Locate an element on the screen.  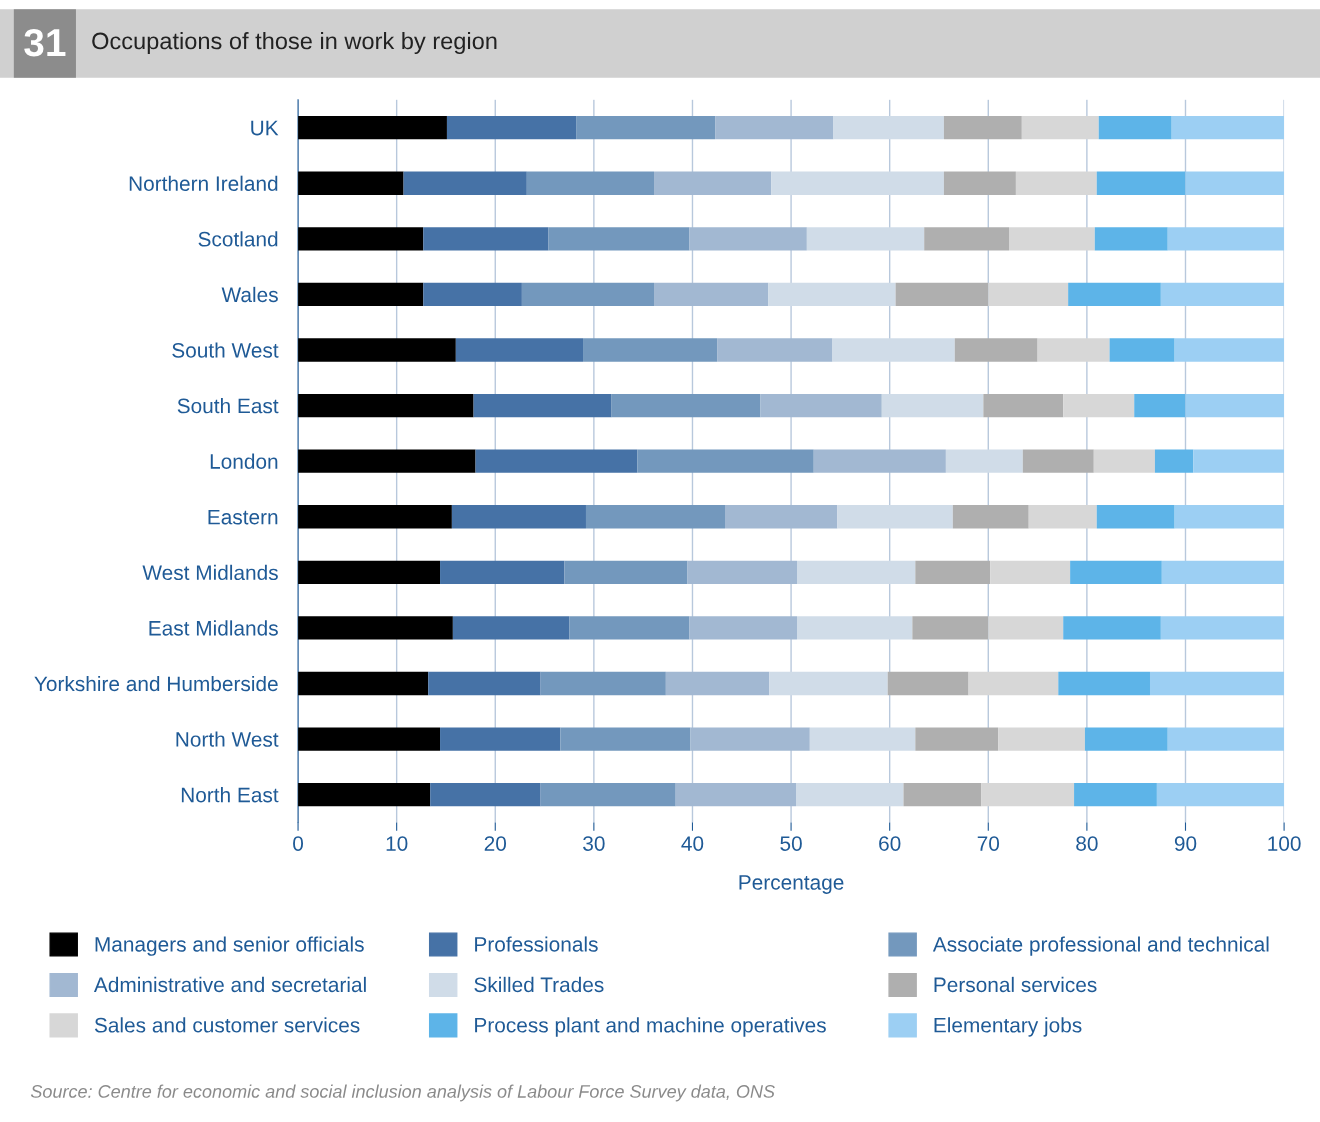
x-tick-label: 60 is located at coordinates (890, 843).